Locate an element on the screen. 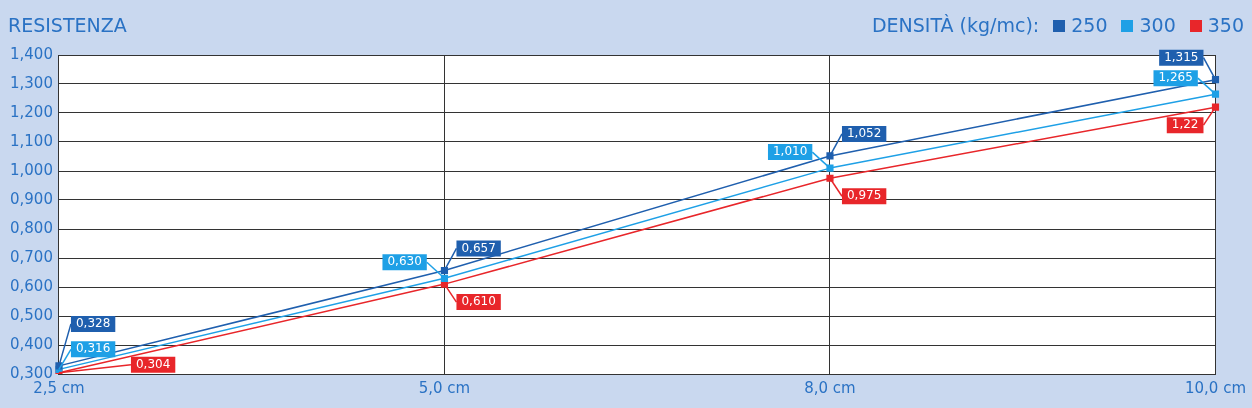  data-label: 0,657 is located at coordinates (478, 247).